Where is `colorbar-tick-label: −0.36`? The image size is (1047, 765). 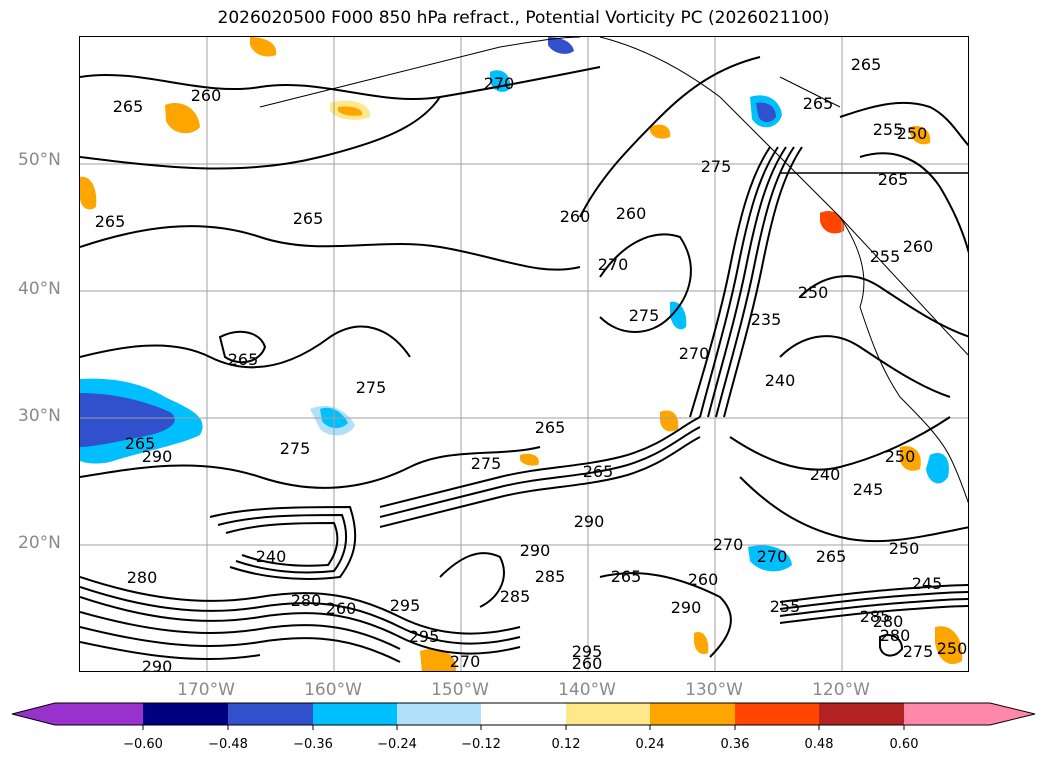
colorbar-tick-label: −0.36 is located at coordinates (313, 744).